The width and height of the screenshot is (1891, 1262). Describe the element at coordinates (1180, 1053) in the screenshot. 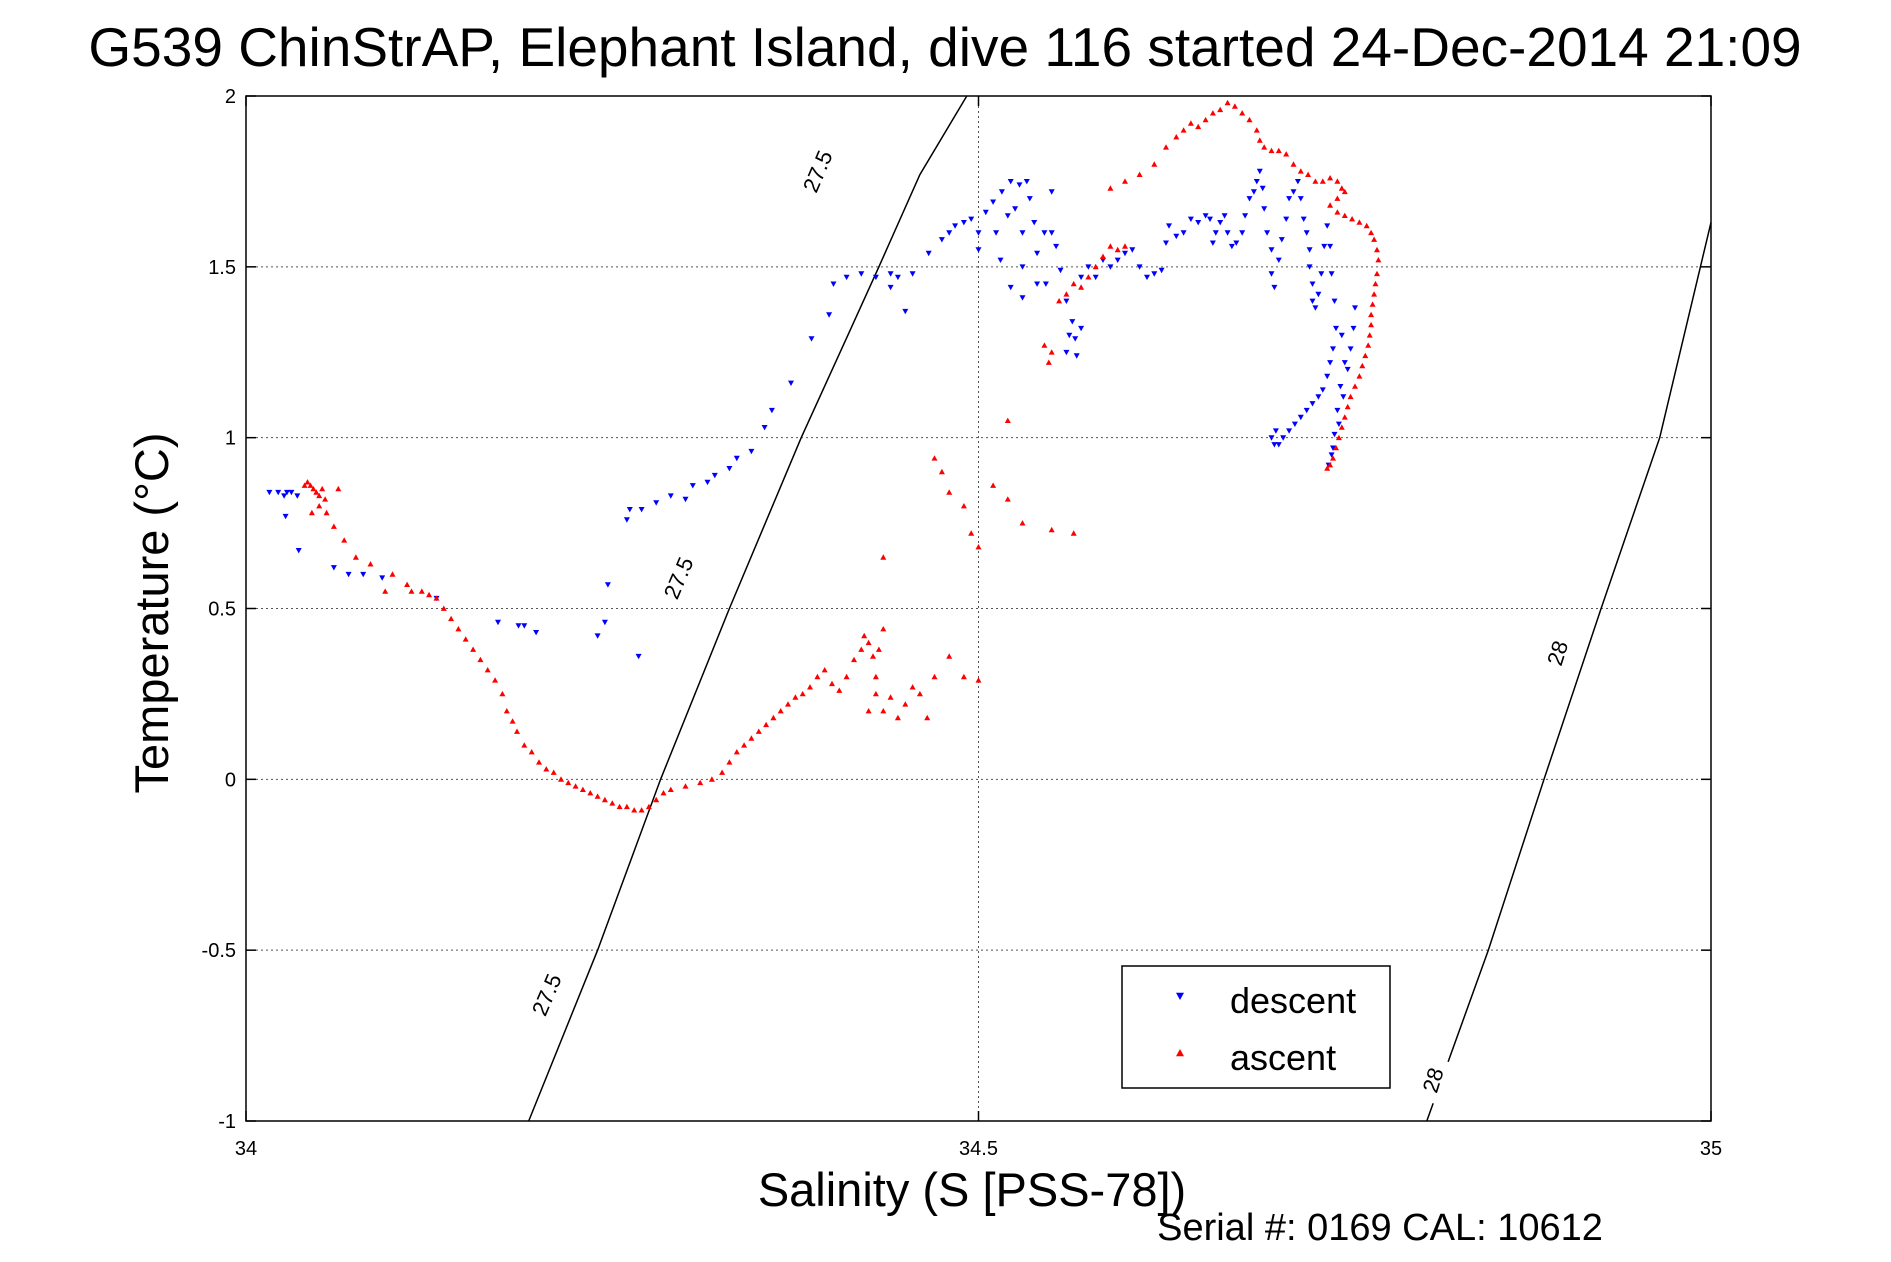

I see `legend-marker-ascent` at that location.